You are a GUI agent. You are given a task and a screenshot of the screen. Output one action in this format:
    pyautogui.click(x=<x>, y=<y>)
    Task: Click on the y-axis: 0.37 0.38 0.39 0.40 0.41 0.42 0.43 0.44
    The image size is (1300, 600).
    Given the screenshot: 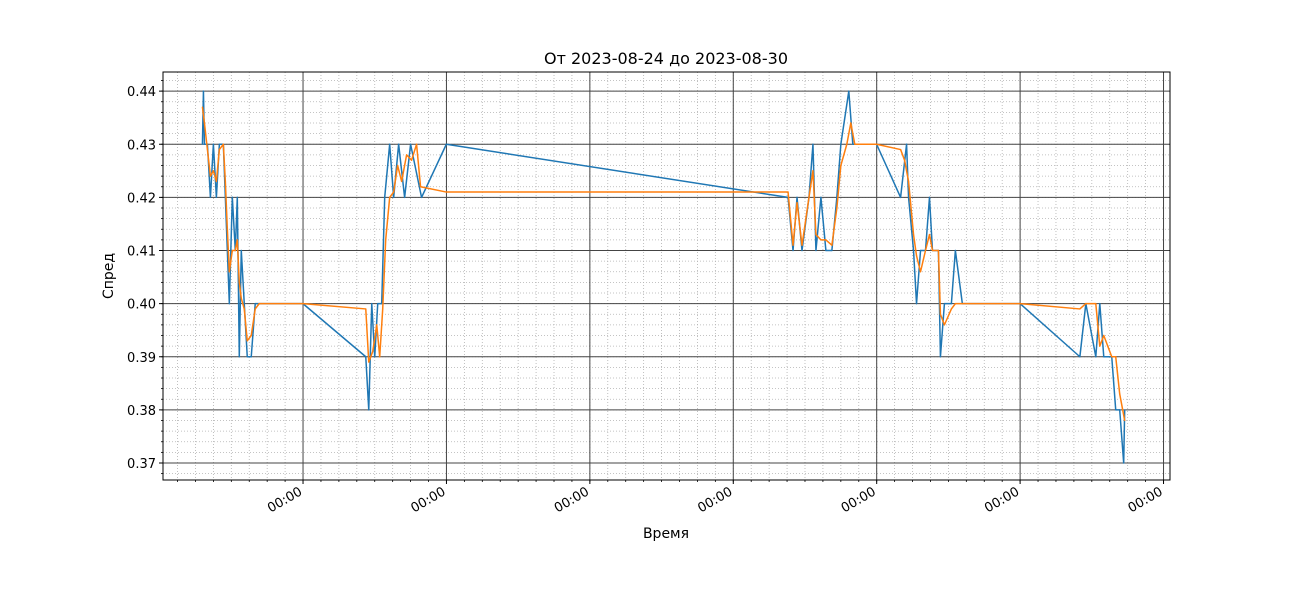 What is the action you would take?
    pyautogui.click(x=145, y=277)
    